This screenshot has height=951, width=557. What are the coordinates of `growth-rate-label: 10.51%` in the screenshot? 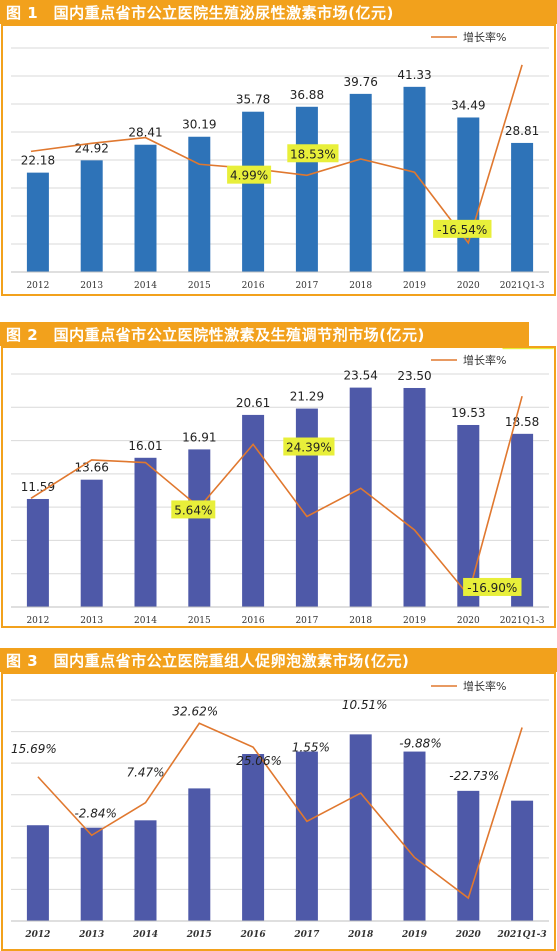 It's located at (365, 705).